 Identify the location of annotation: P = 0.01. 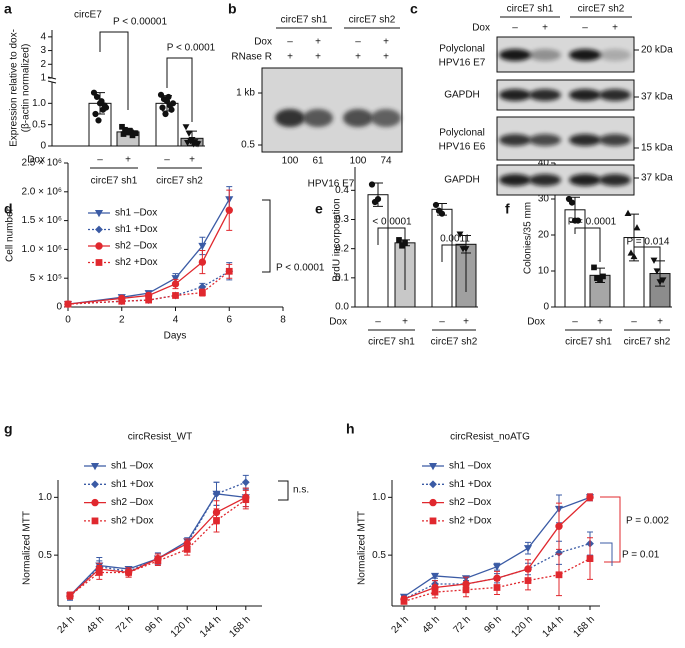
(641, 555).